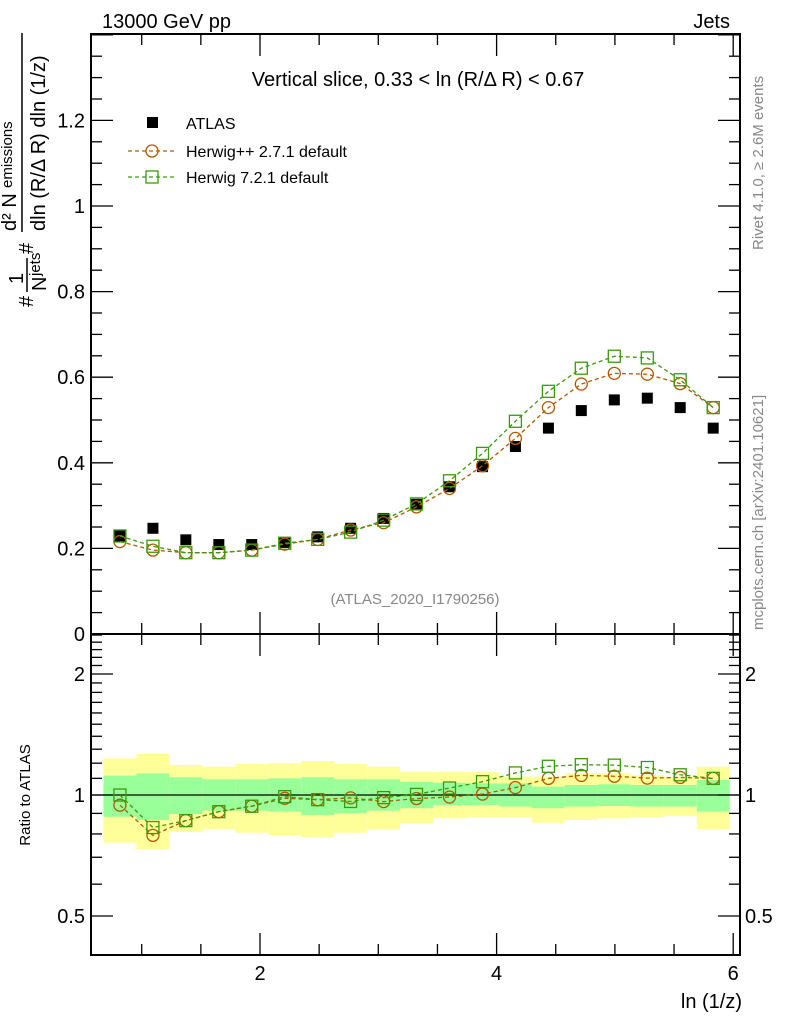 This screenshot has height=1024, width=786. What do you see at coordinates (733, 974) in the screenshot?
I see `x-tick-label: 6` at bounding box center [733, 974].